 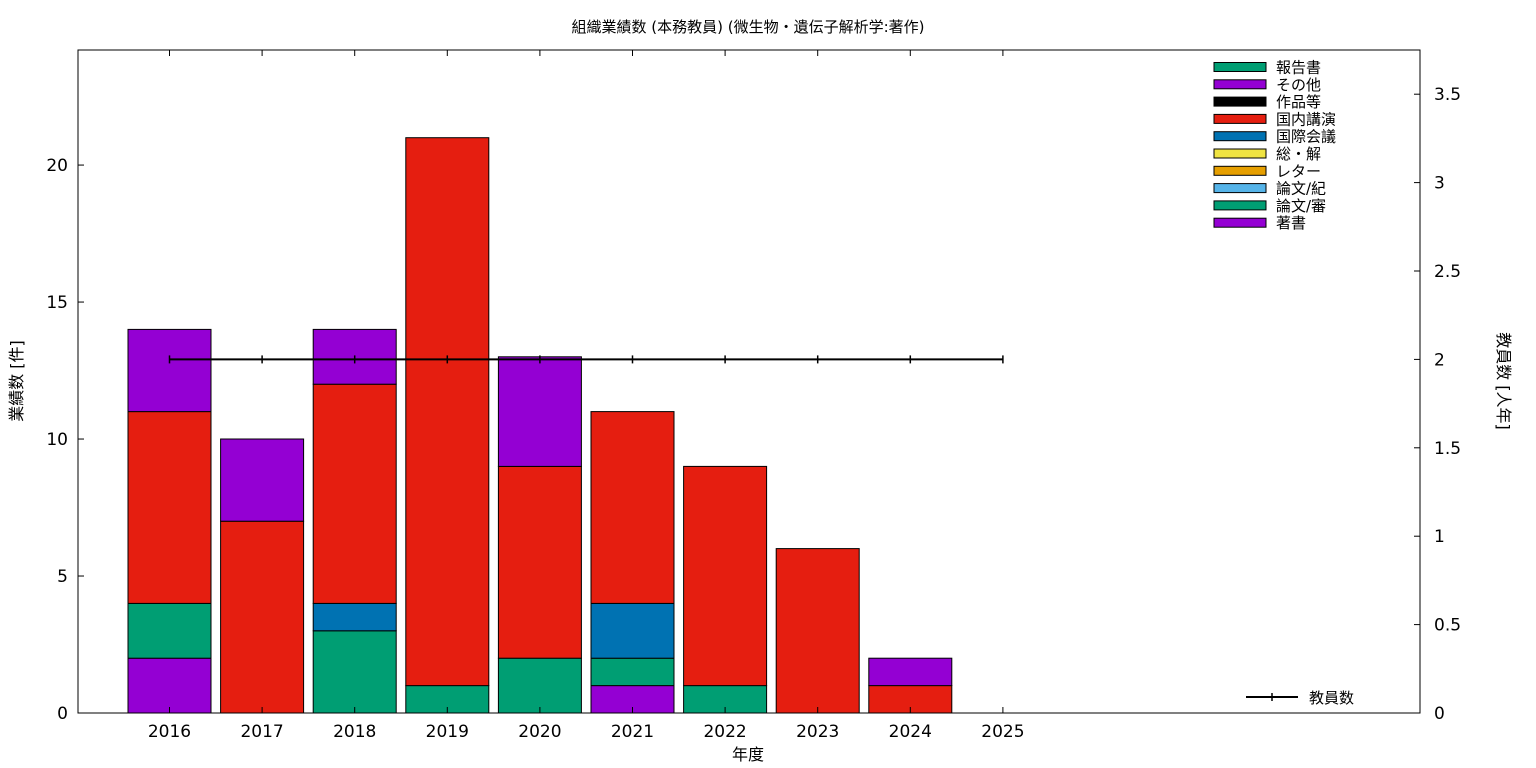 I want to click on y2-tick-label: 3, so click(x=1439, y=184).